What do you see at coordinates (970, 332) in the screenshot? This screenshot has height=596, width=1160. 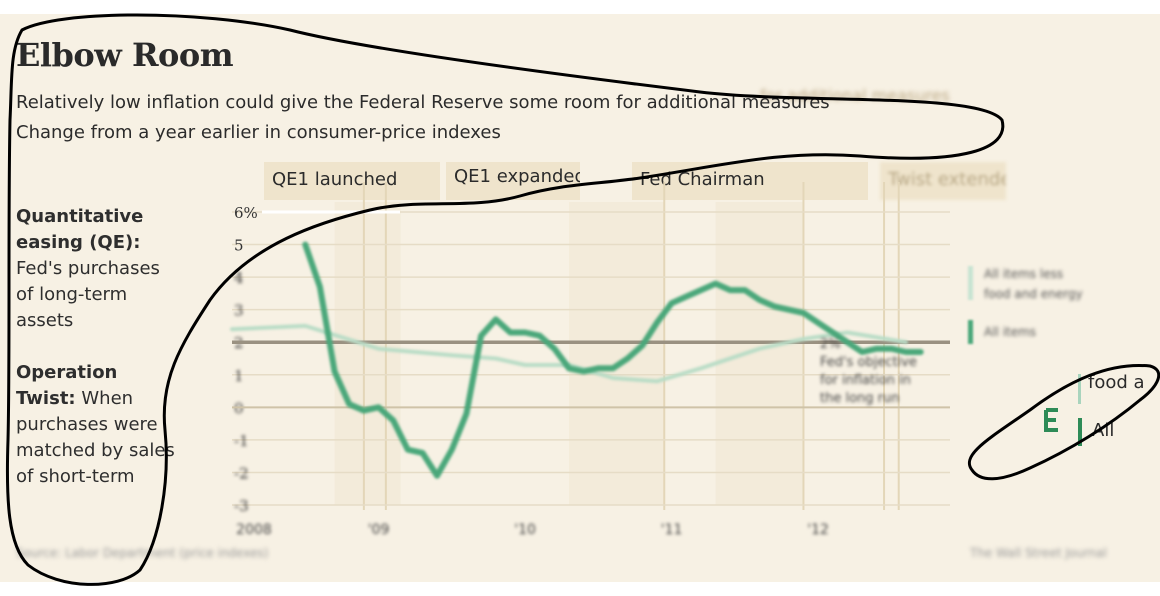 I see `legend-faint-all-swatch` at bounding box center [970, 332].